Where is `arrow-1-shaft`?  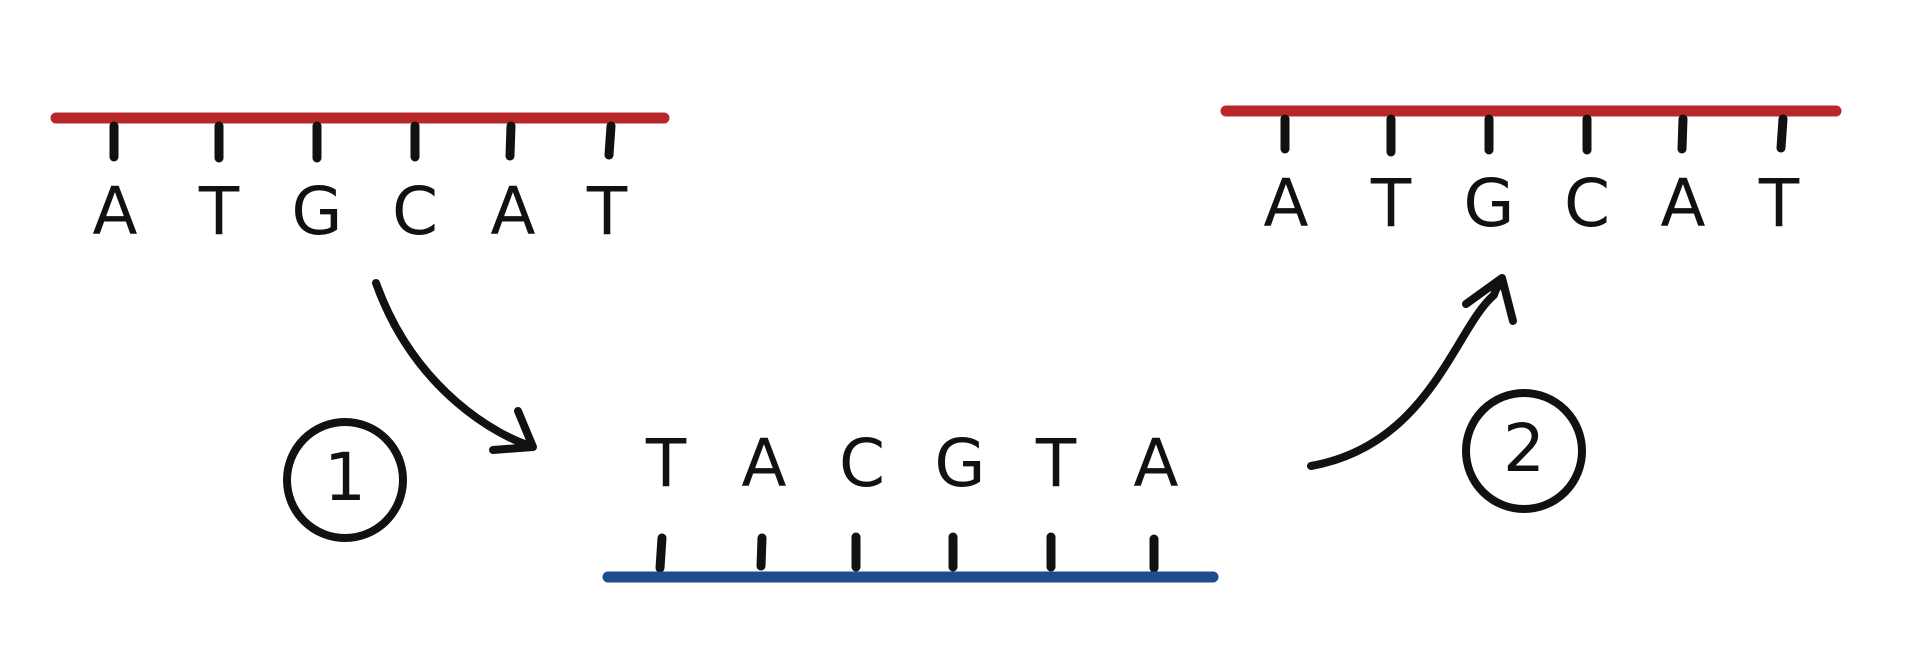 arrow-1-shaft is located at coordinates (453, 364).